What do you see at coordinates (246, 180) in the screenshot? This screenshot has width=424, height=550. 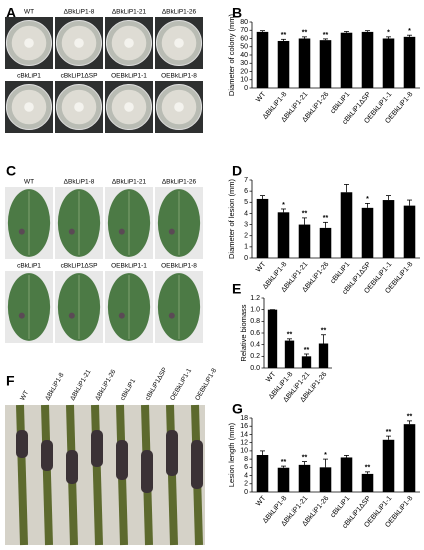 I see `y-tick-label: 7` at bounding box center [246, 180].